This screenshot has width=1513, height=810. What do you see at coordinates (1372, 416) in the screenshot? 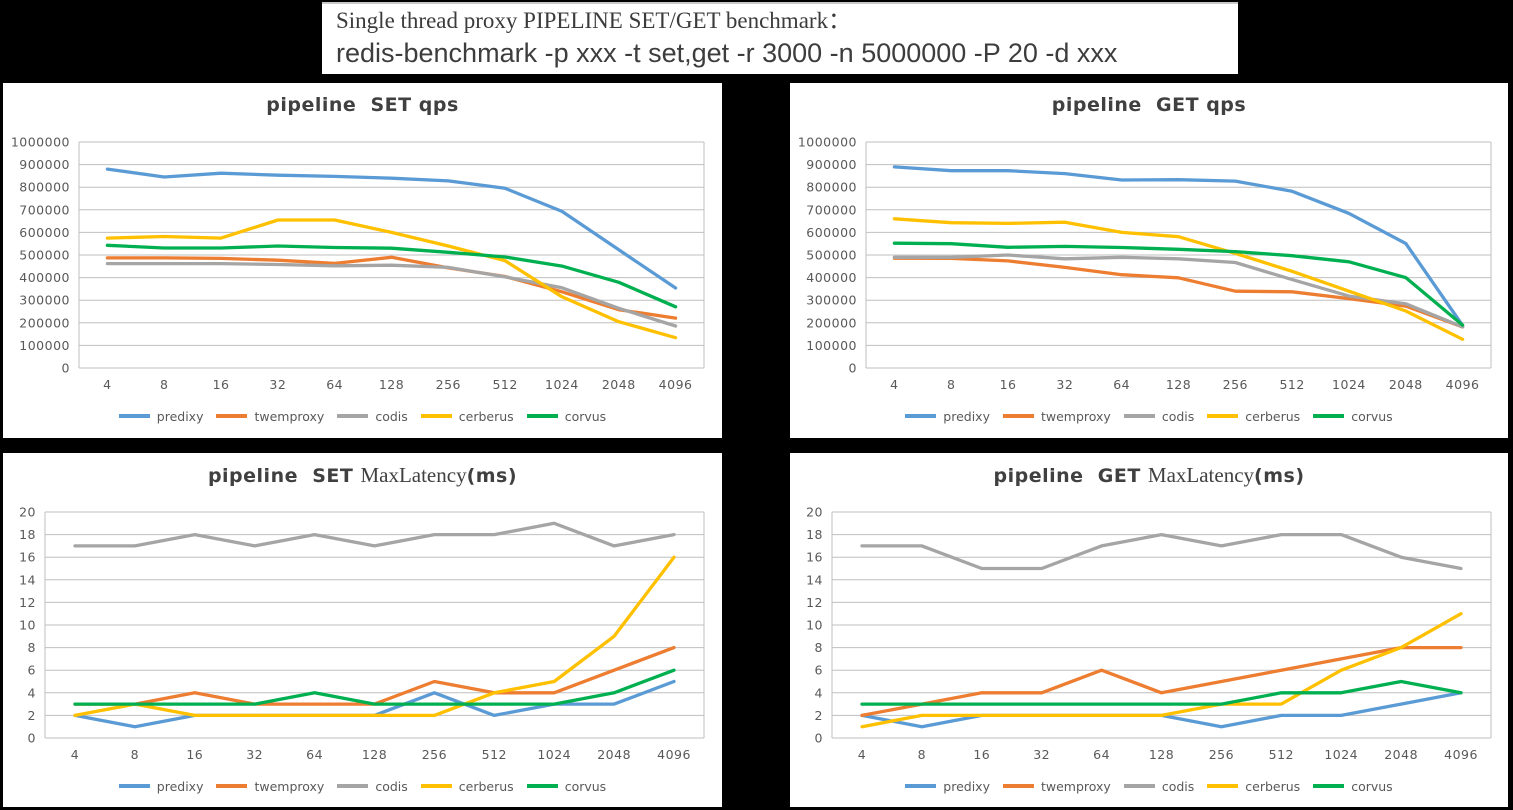
I see `legend-label: corvus` at bounding box center [1372, 416].